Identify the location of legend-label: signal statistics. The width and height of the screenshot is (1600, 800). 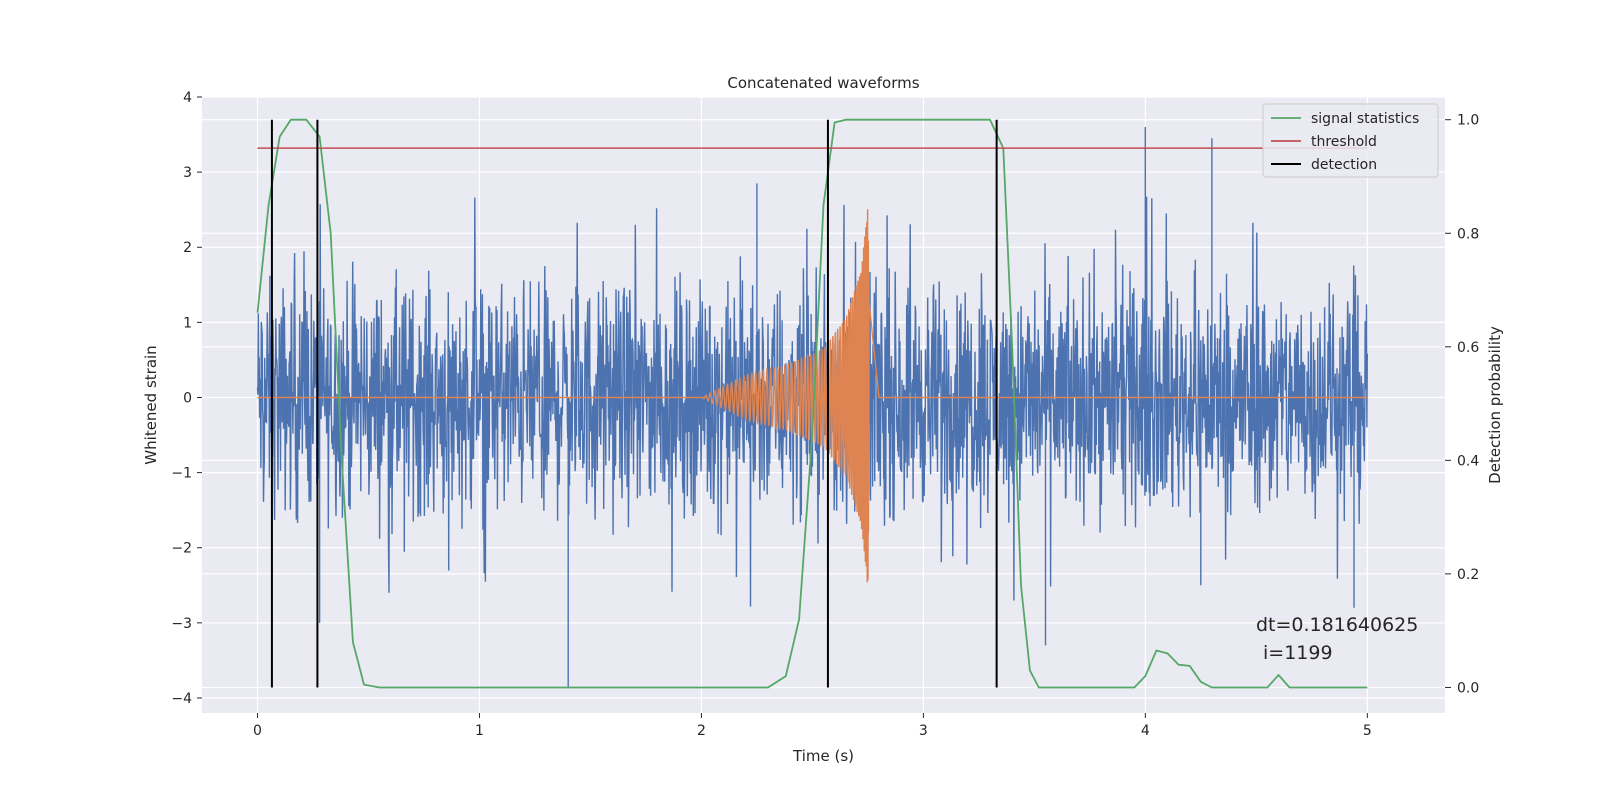
(1365, 119).